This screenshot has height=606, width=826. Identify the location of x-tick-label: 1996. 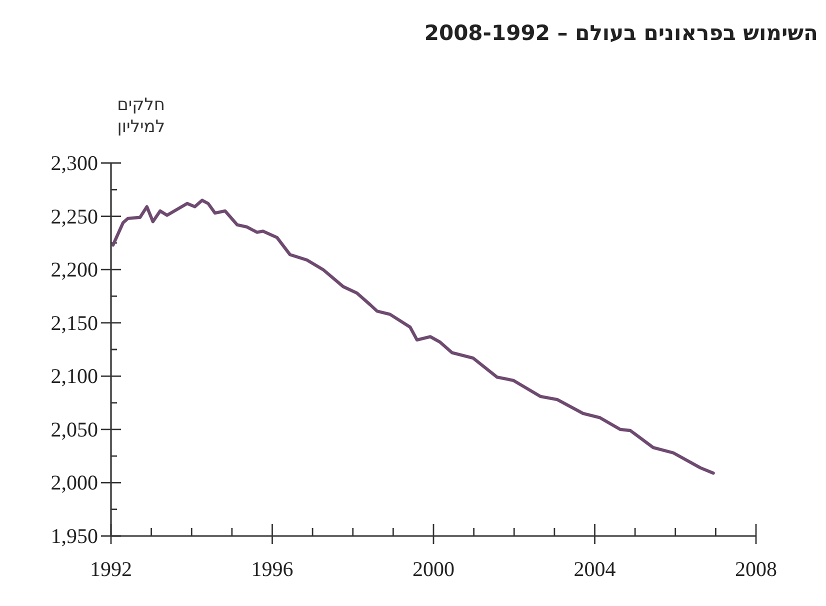
(272, 569).